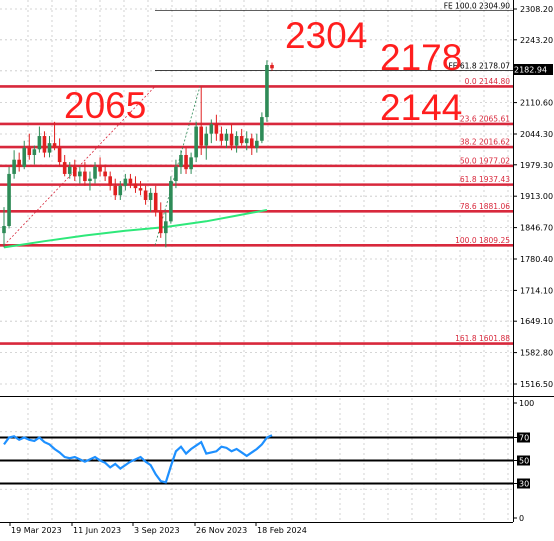 This screenshot has height=541, width=554. What do you see at coordinates (36, 530) in the screenshot?
I see `time-tick-label: 19 Mar 2023` at bounding box center [36, 530].